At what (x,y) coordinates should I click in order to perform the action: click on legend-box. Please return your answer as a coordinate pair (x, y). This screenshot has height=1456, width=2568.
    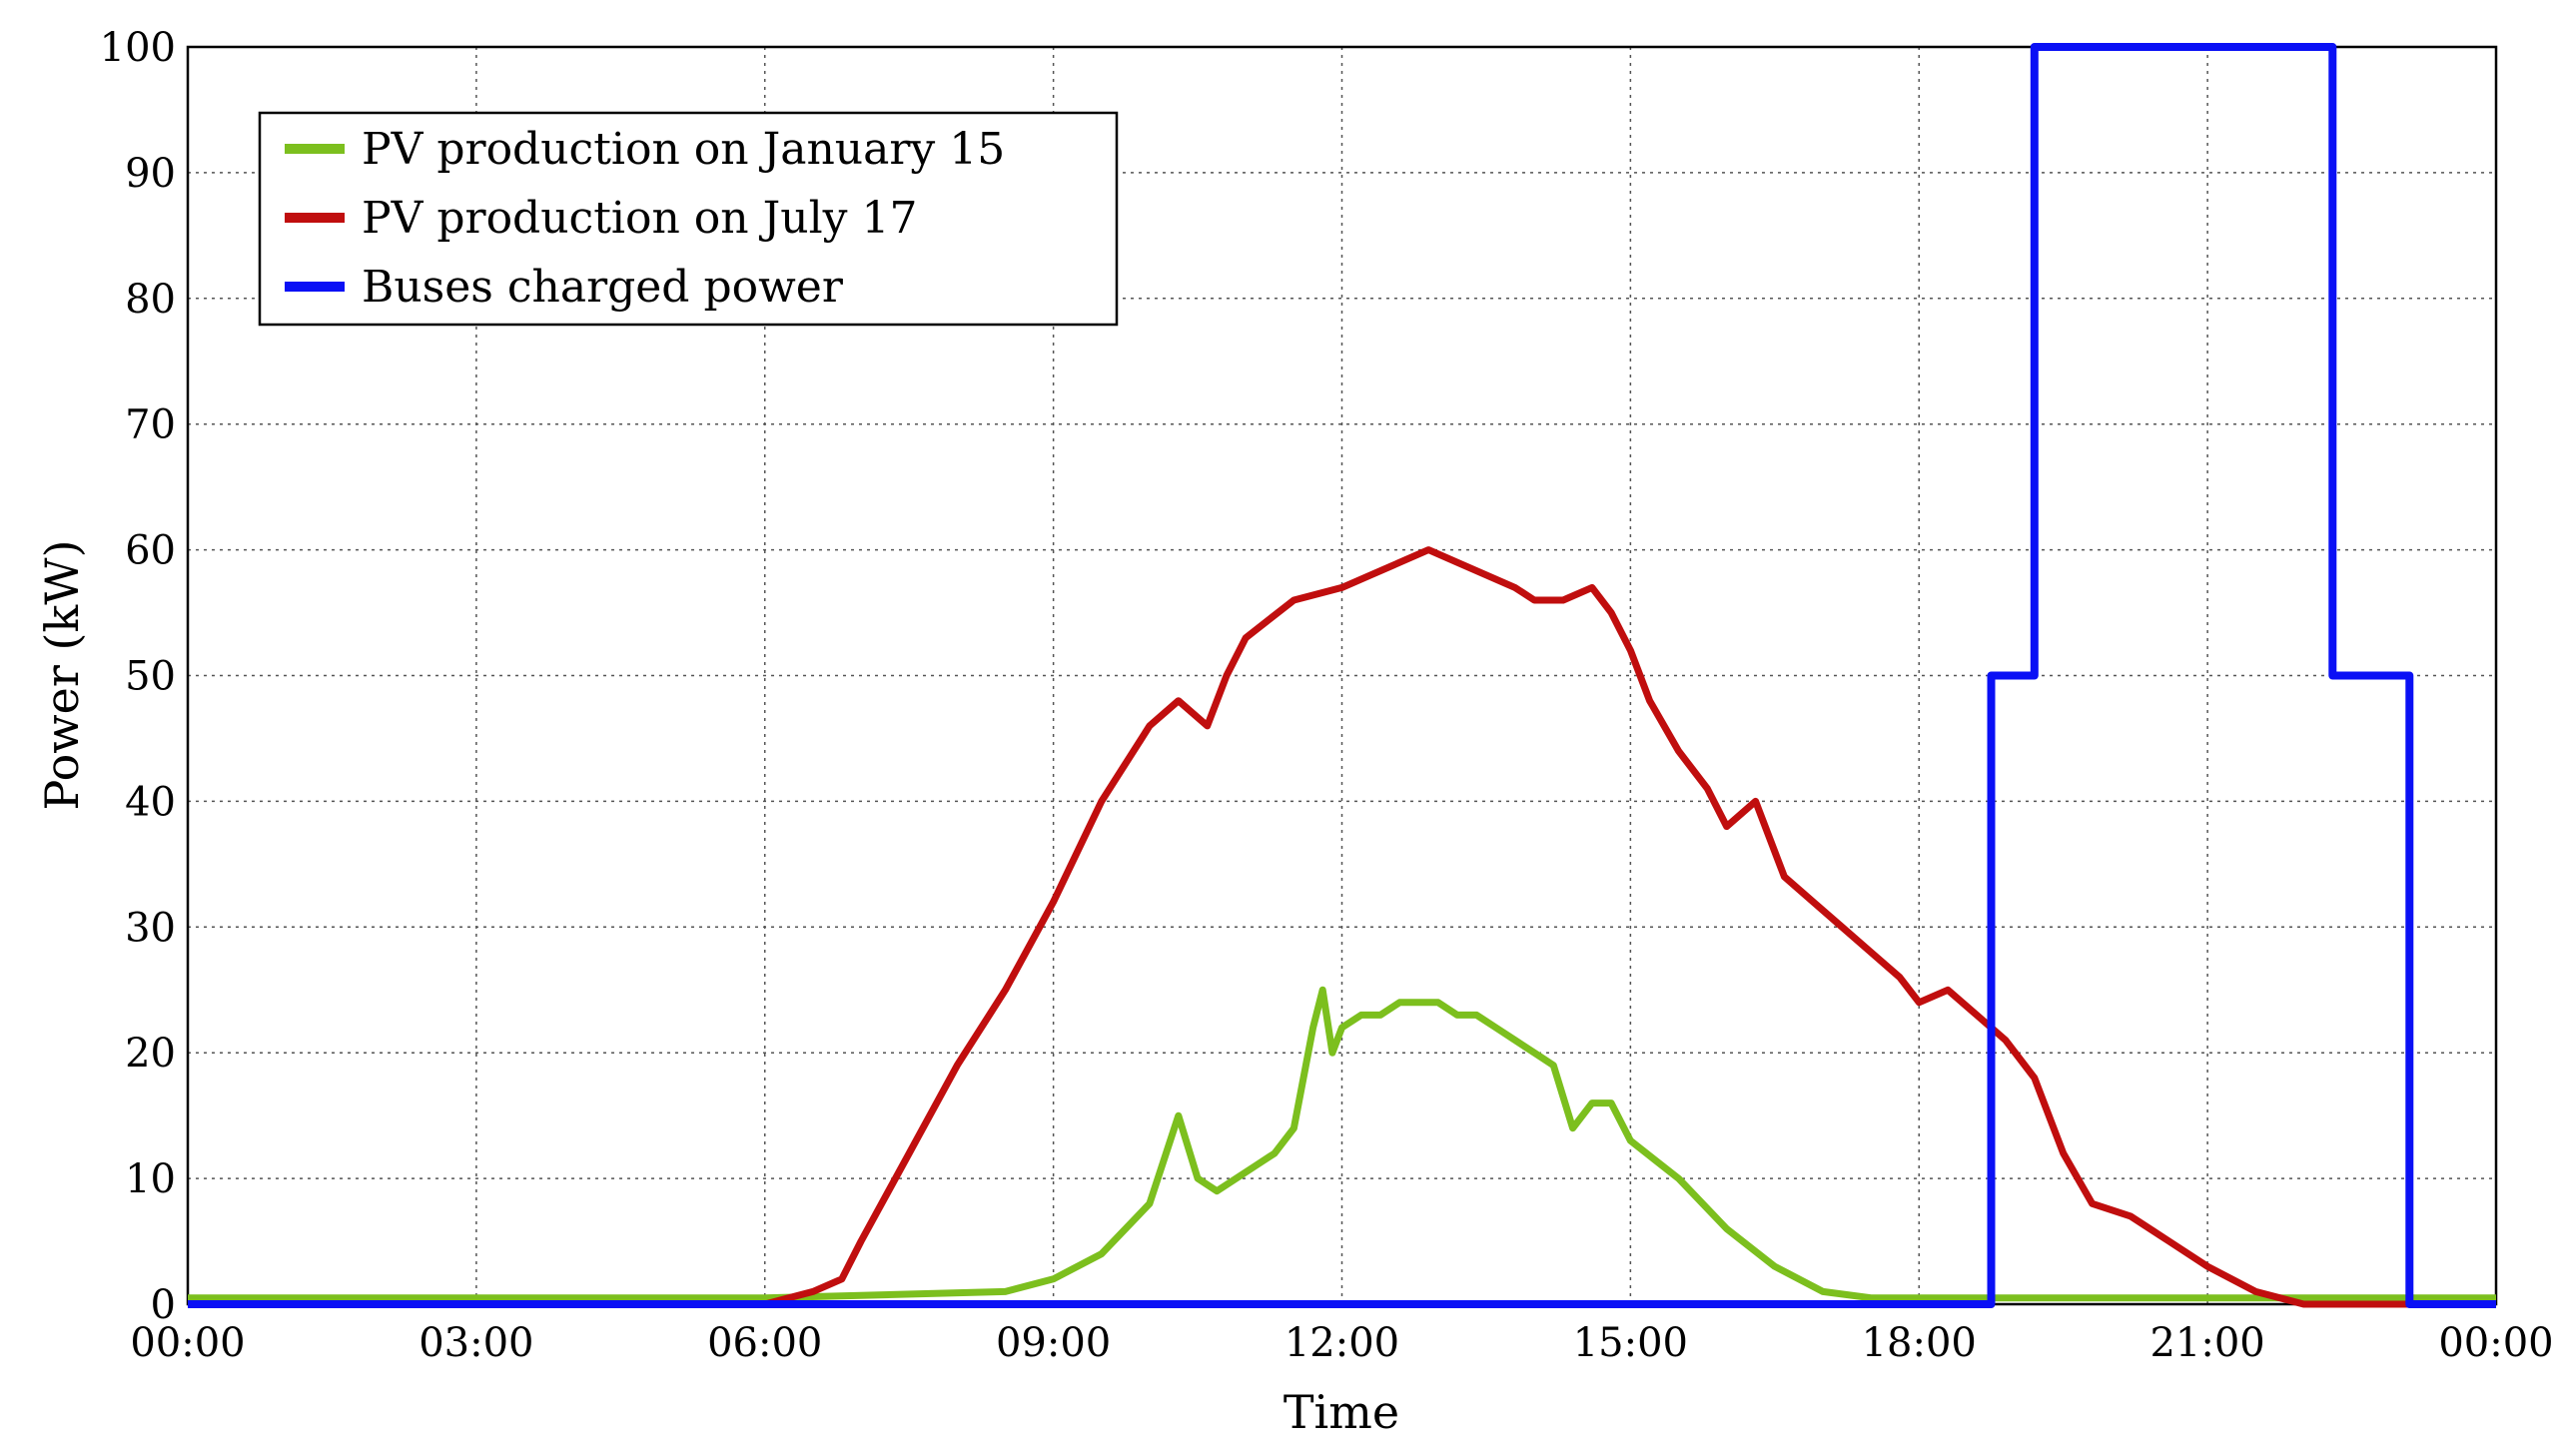
    Looking at the image, I should click on (688, 219).